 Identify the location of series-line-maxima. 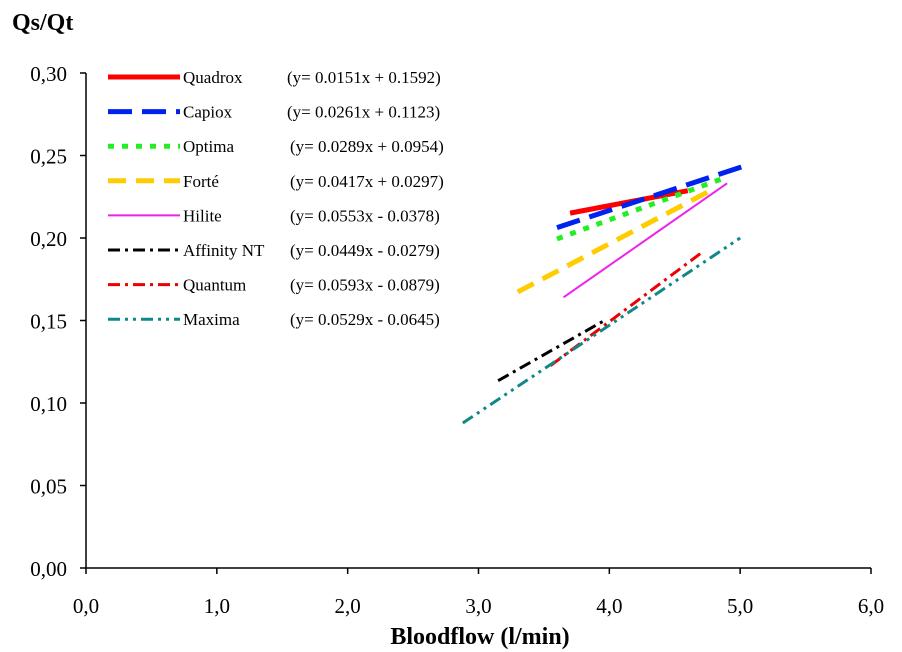
(601, 330).